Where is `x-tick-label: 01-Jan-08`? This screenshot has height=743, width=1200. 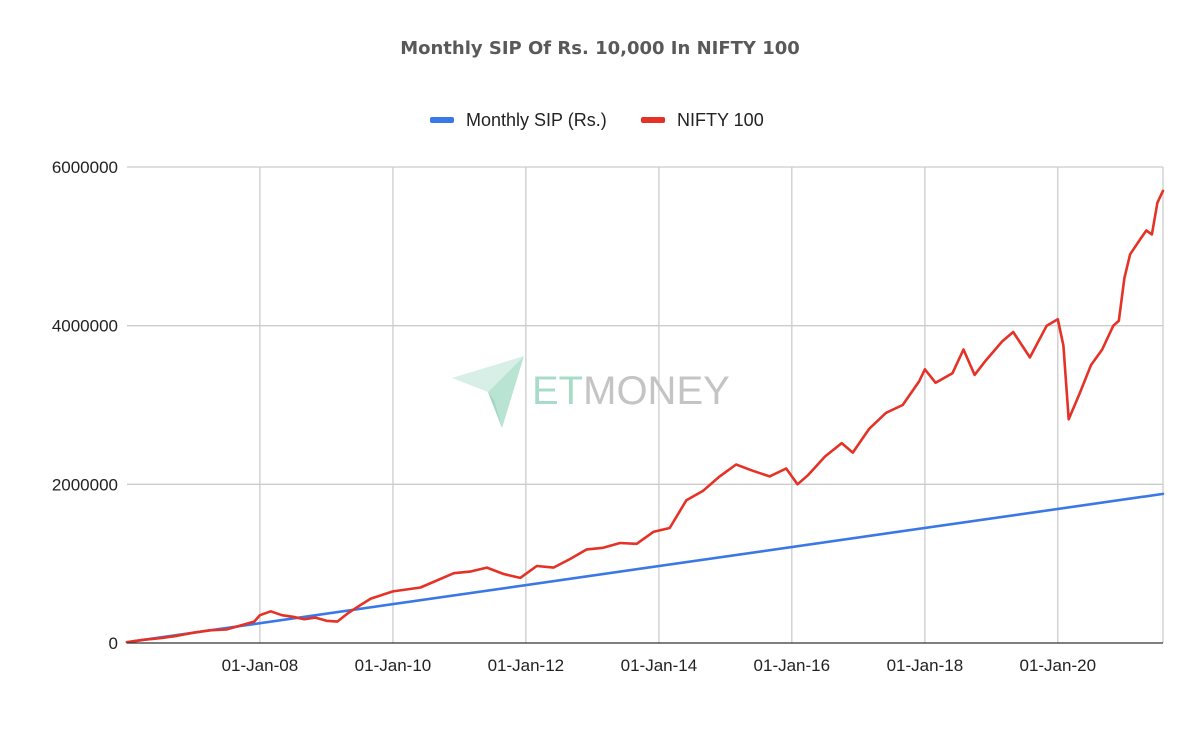 x-tick-label: 01-Jan-08 is located at coordinates (260, 665).